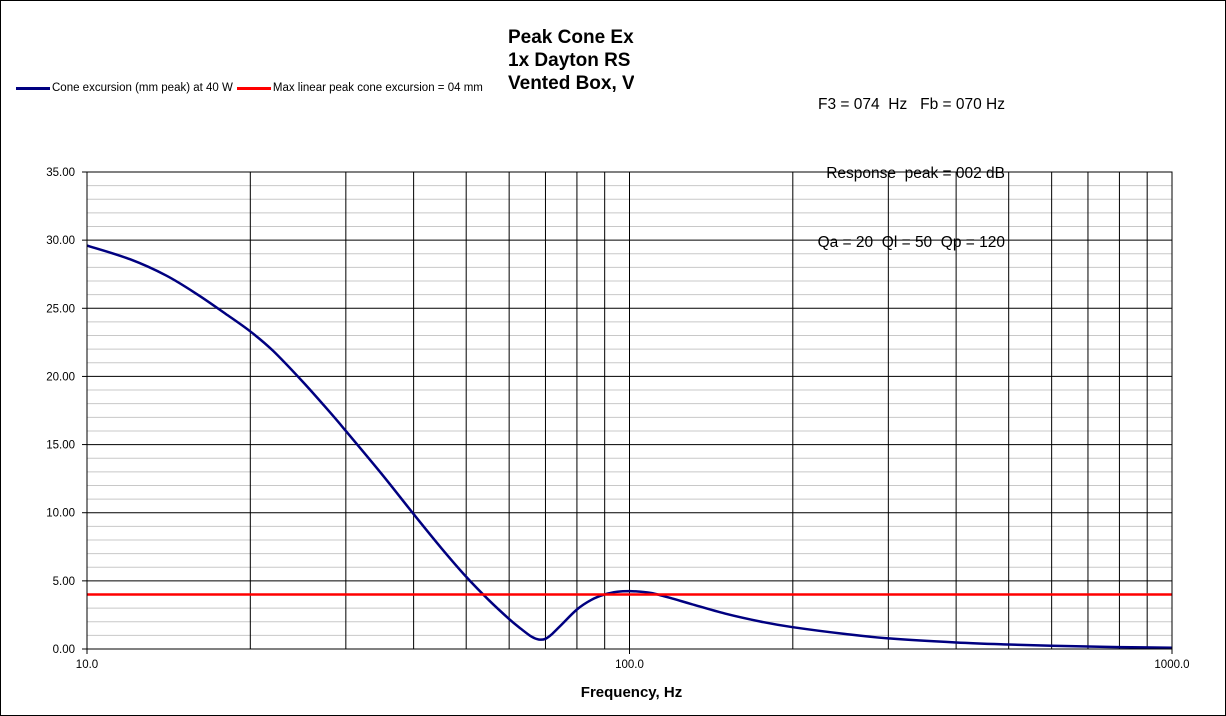 The width and height of the screenshot is (1226, 716). What do you see at coordinates (629, 665) in the screenshot?
I see `x-tick-label: 100.0` at bounding box center [629, 665].